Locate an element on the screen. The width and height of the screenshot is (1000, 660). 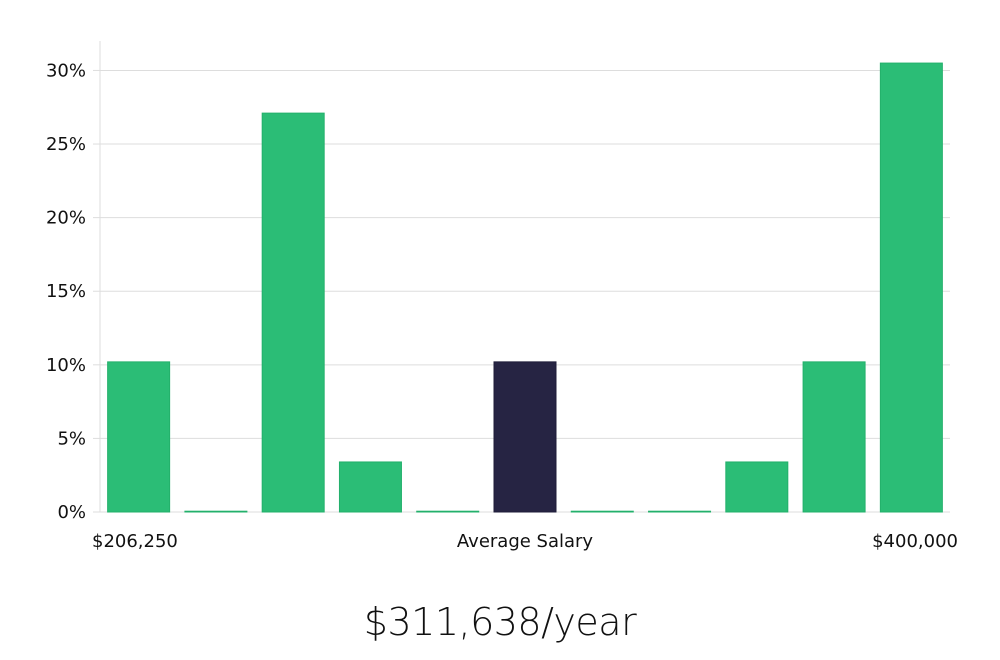
average-salary-value: $311,638/year is located at coordinates (500, 622).